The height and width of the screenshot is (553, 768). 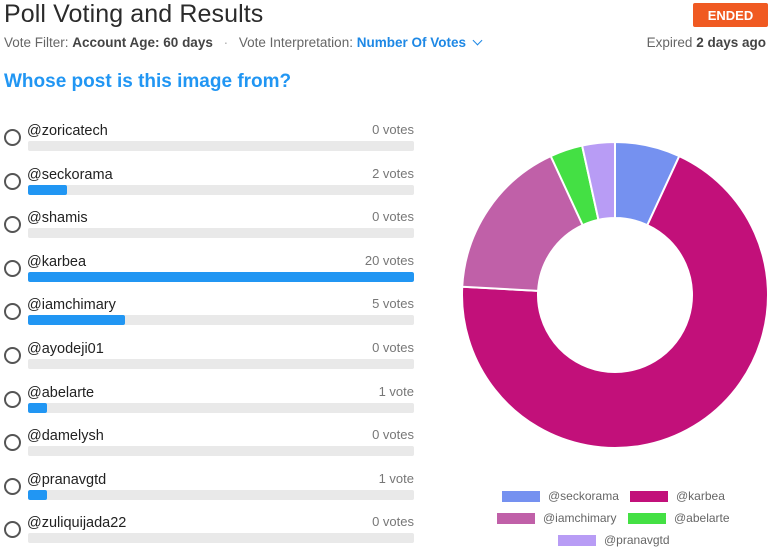 What do you see at coordinates (477, 40) in the screenshot?
I see `chevron-down-icon` at bounding box center [477, 40].